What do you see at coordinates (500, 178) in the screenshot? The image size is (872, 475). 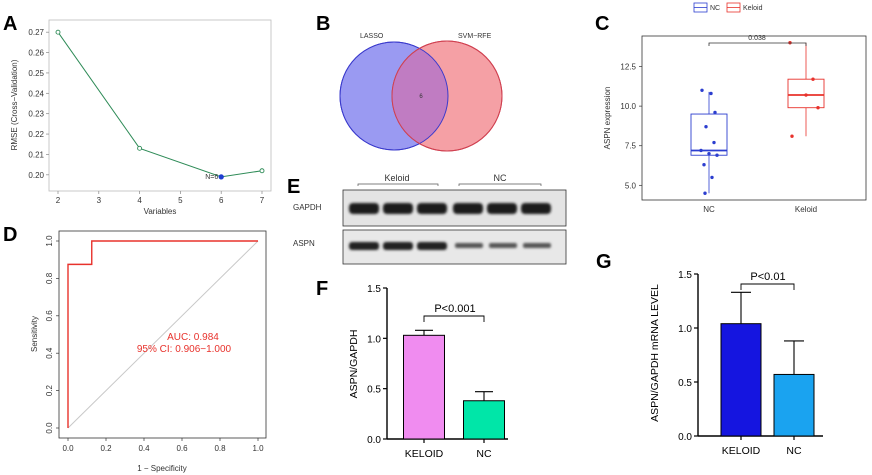 I see `blot-group-nc: NC` at bounding box center [500, 178].